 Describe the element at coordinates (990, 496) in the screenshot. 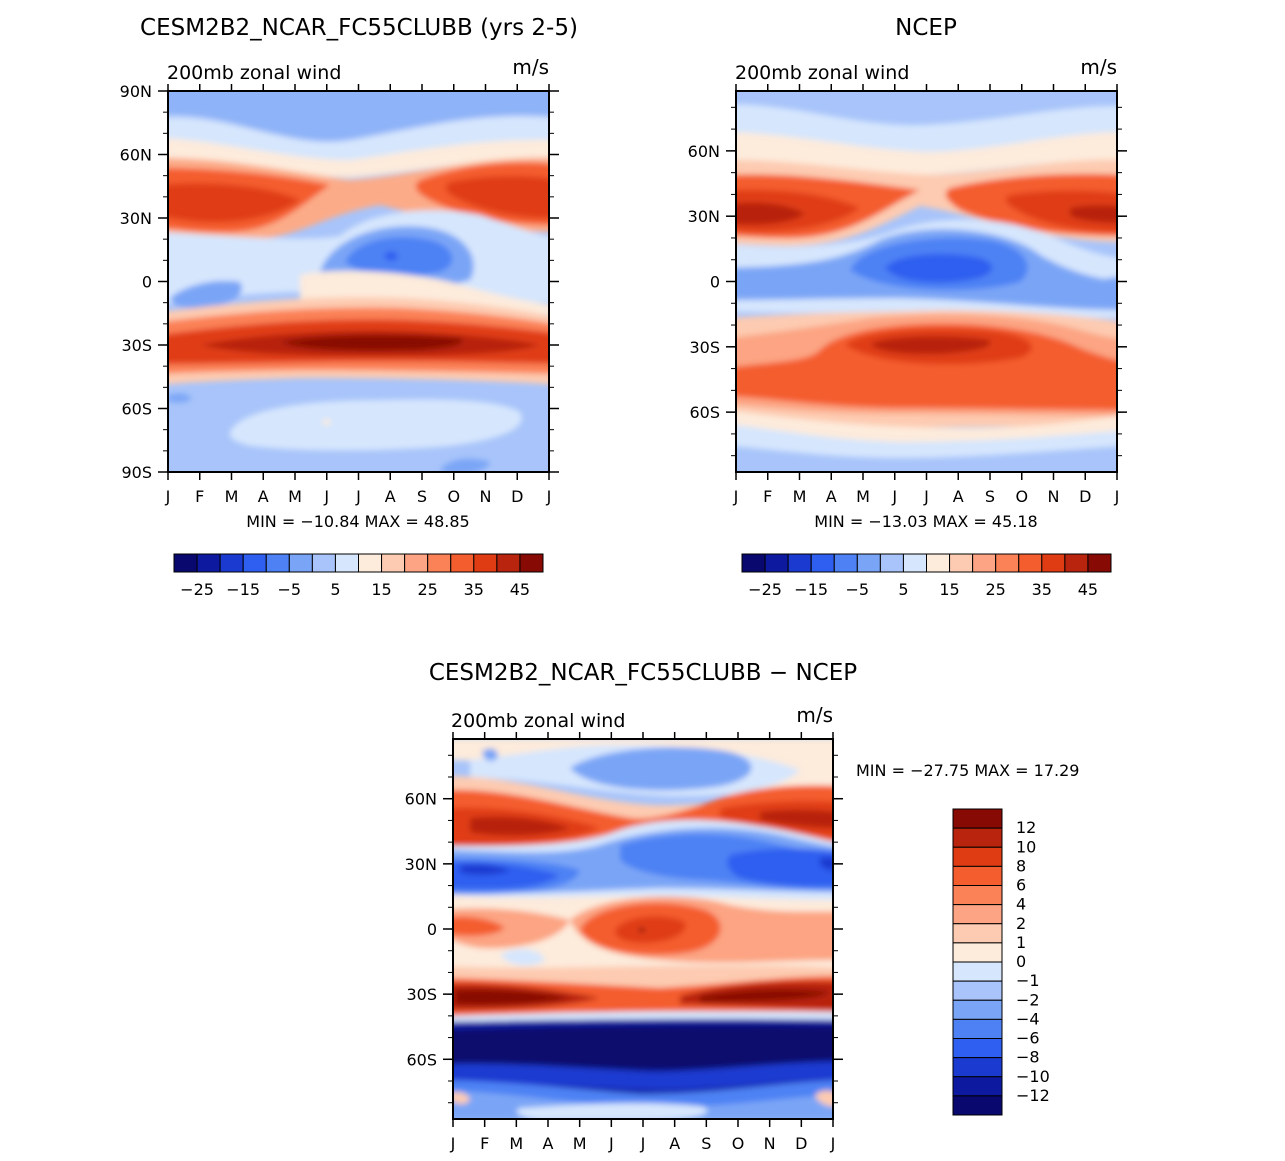

I see `obs-x-tick-label: S` at that location.